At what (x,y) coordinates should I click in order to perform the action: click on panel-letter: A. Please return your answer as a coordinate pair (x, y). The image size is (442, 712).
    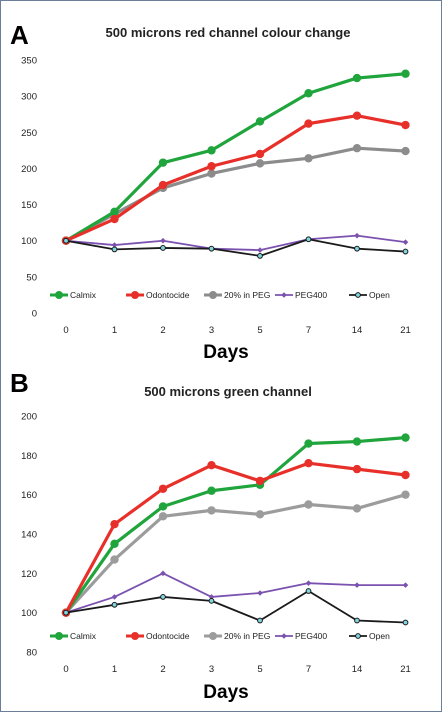
    Looking at the image, I should click on (19, 35).